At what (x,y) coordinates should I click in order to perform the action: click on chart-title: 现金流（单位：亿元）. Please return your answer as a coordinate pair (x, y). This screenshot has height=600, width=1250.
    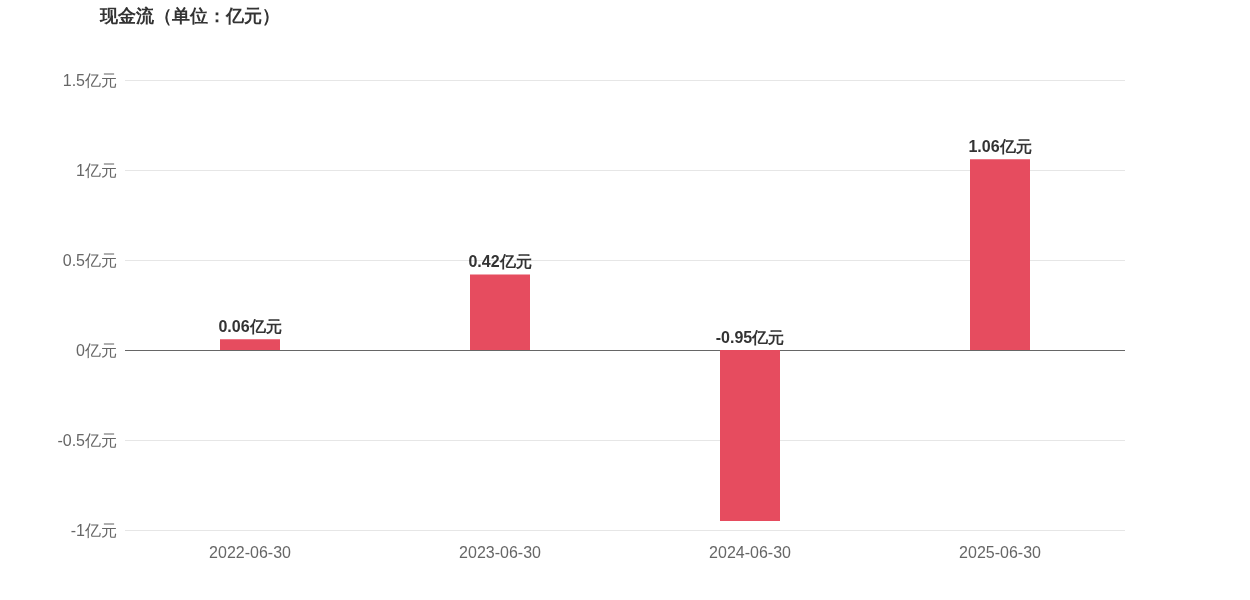
    Looking at the image, I should click on (189, 16).